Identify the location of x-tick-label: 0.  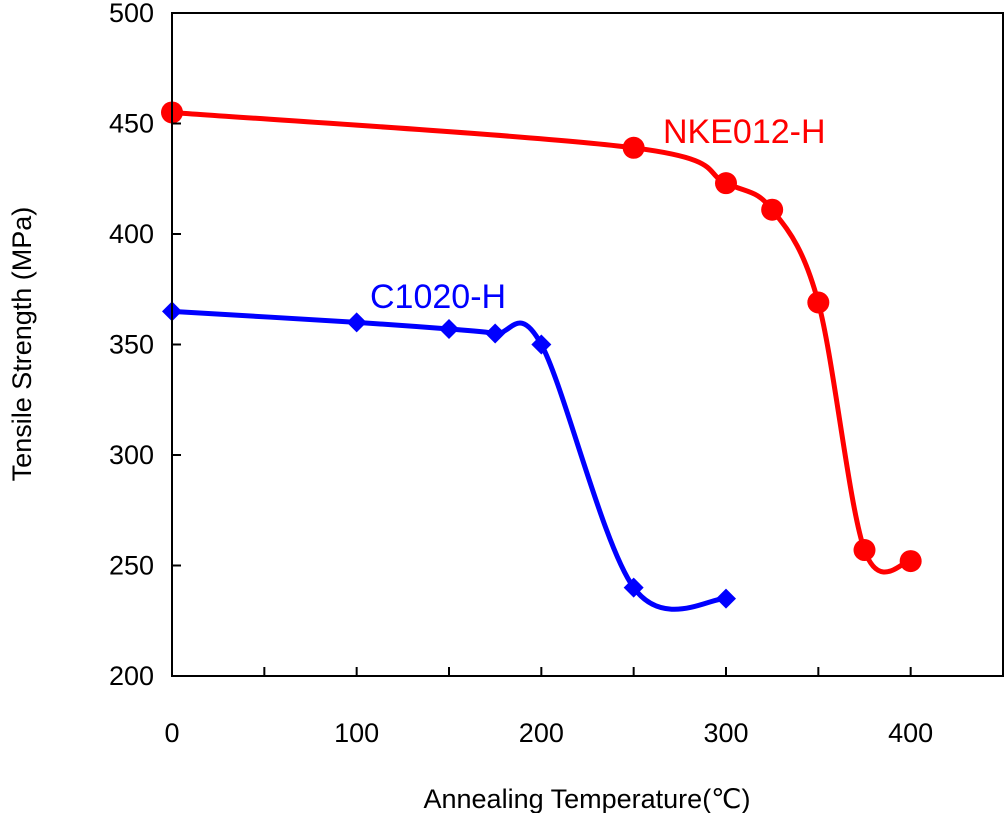
(171, 733).